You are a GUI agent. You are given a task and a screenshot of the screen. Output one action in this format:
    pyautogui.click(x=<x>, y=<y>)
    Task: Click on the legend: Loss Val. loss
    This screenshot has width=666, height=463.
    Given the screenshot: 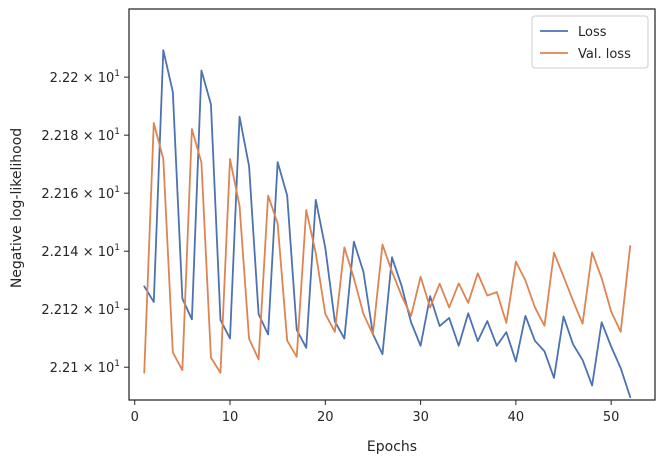 What is the action you would take?
    pyautogui.click(x=590, y=42)
    